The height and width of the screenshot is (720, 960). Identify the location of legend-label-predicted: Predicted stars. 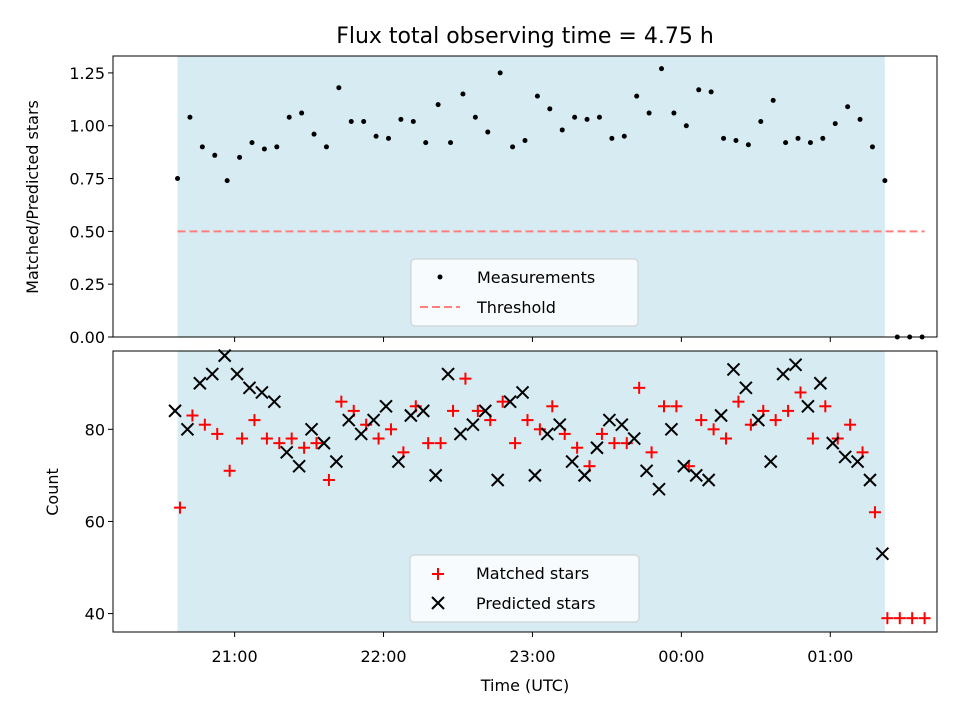
(536, 603).